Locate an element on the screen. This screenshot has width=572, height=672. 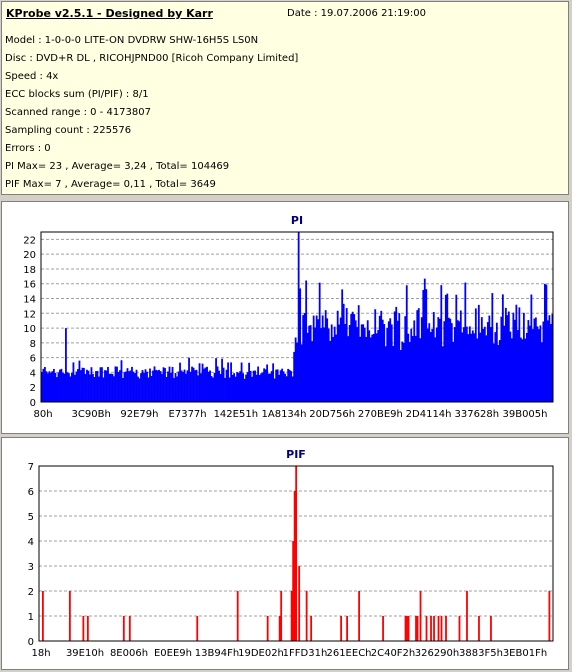
x-tick-label: 19DE02h is located at coordinates (261, 653).